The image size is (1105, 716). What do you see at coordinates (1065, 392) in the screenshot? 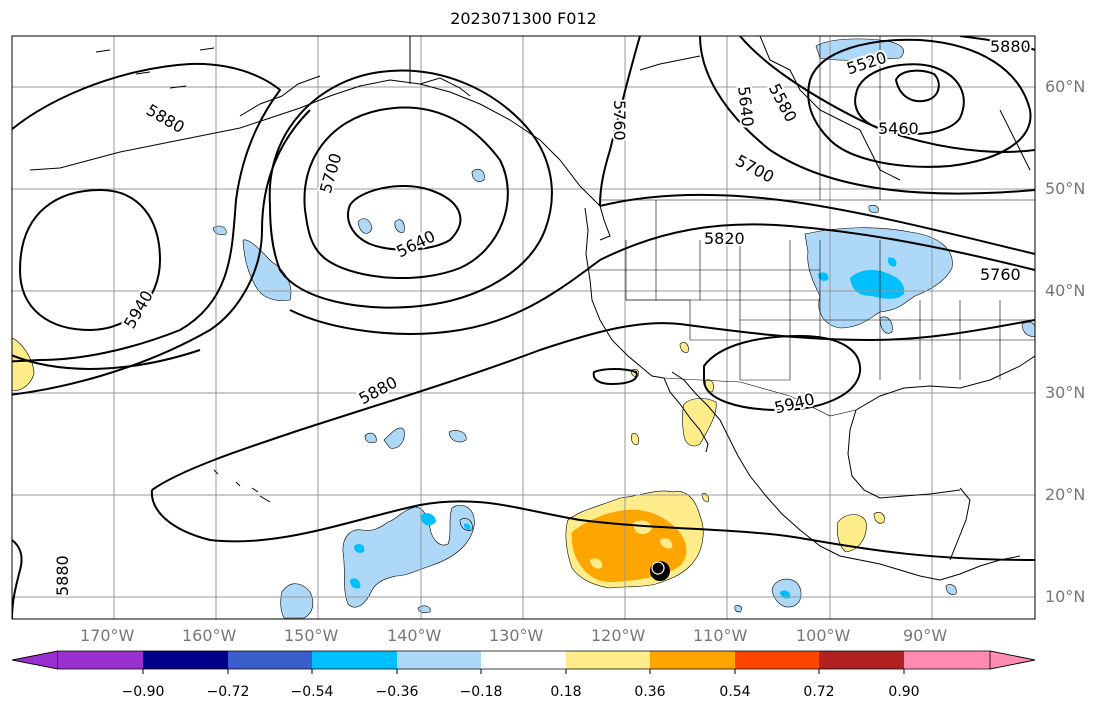
I see `lat-label: 30°N` at bounding box center [1065, 392].